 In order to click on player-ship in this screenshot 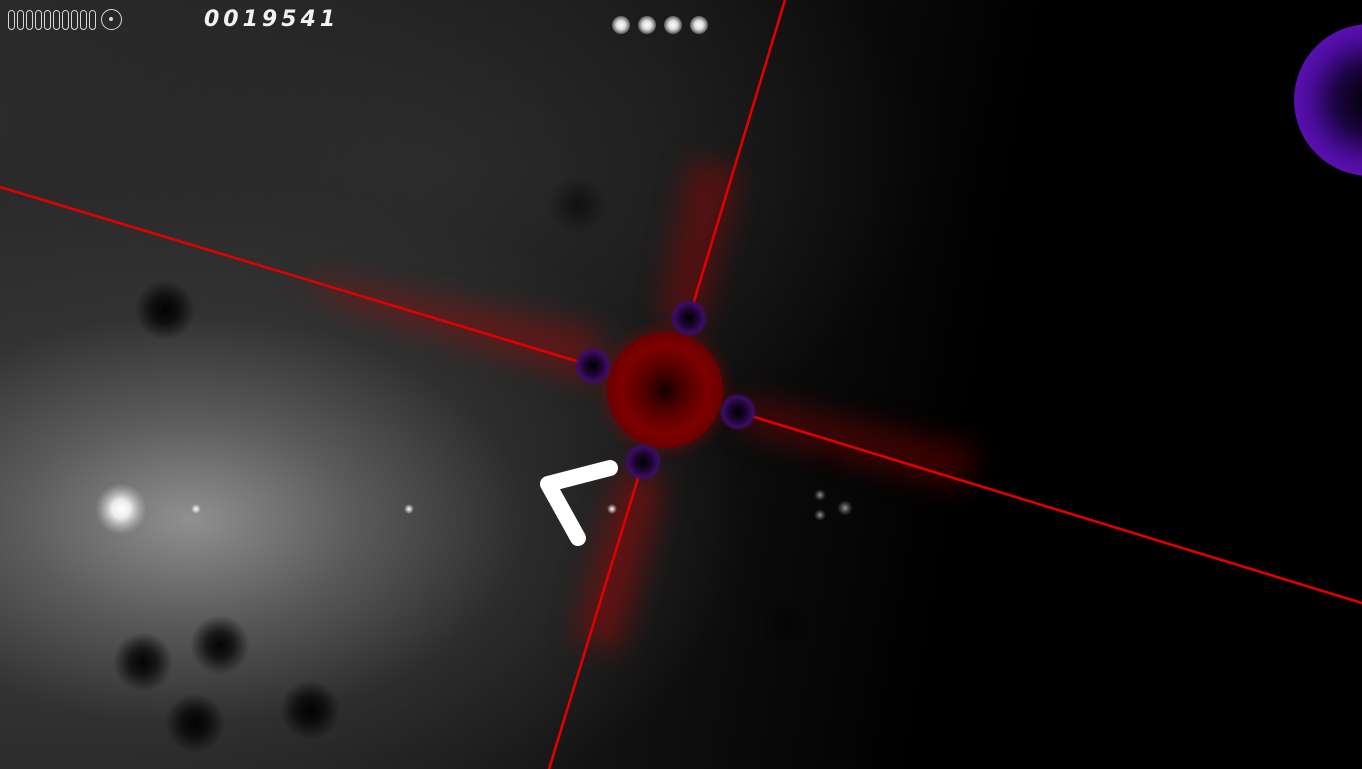, I will do `click(579, 503)`.